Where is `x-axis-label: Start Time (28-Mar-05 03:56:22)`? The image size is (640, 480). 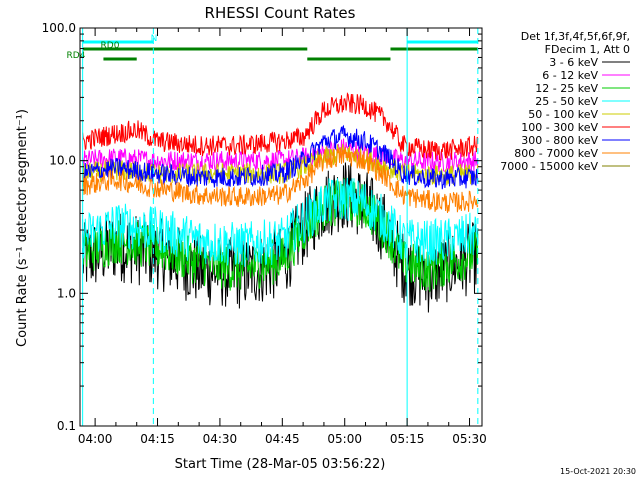 x-axis-label: Start Time (28-Mar-05 03:56:22) is located at coordinates (280, 464).